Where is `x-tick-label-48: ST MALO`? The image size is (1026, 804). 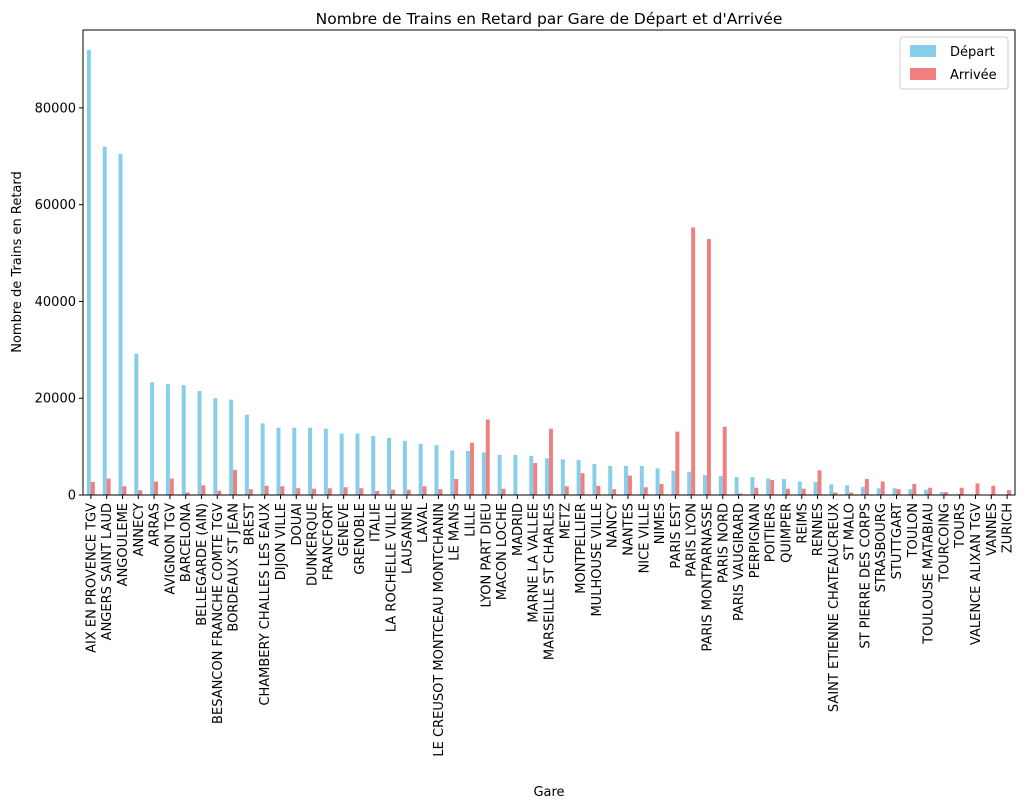
x-tick-label-48: ST MALO is located at coordinates (850, 531).